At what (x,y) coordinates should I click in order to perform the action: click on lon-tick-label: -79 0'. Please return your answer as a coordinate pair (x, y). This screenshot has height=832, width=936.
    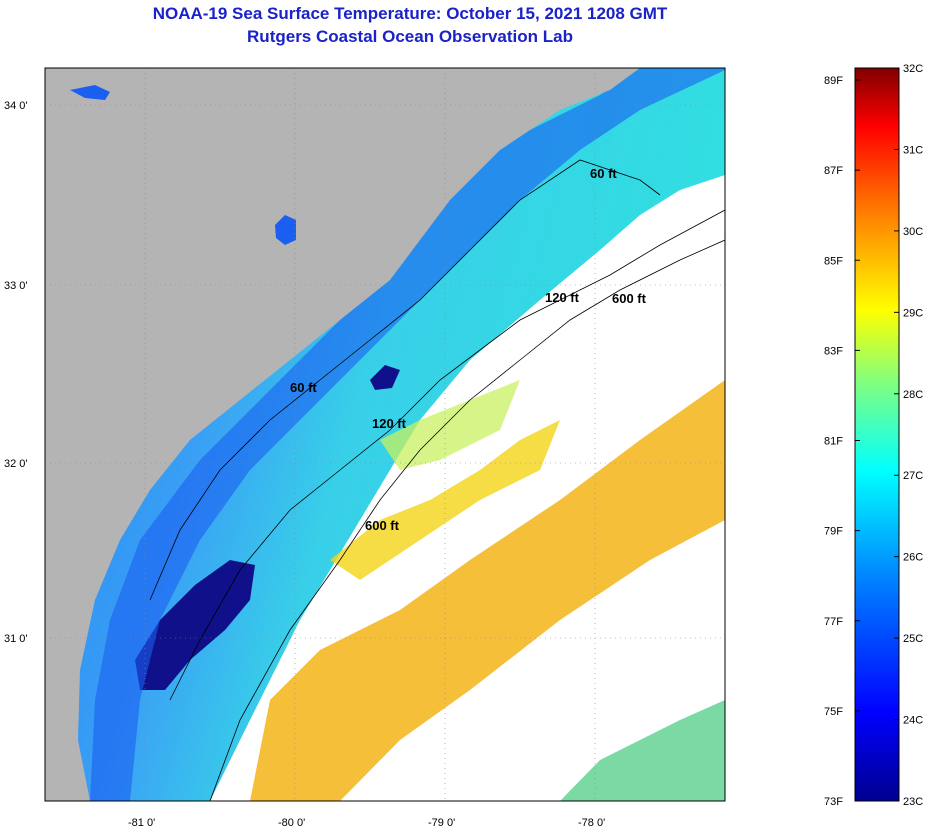
    Looking at the image, I should click on (441, 823).